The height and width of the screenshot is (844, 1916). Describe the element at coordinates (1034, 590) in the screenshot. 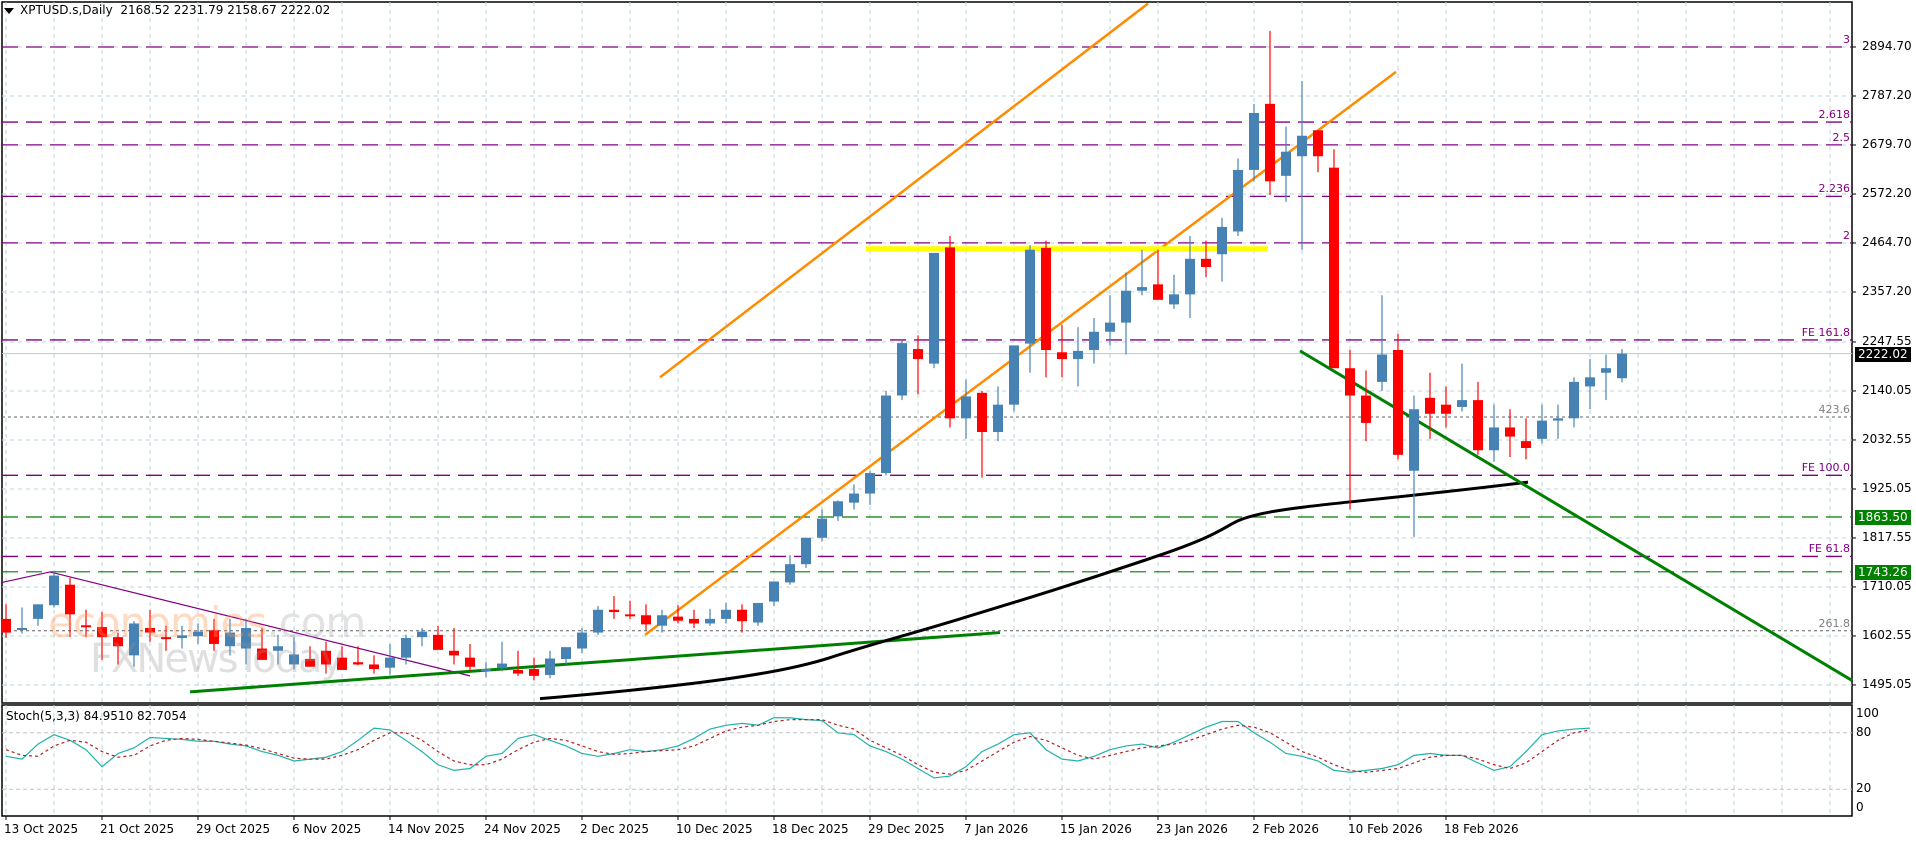

I see `moving-average-line` at that location.